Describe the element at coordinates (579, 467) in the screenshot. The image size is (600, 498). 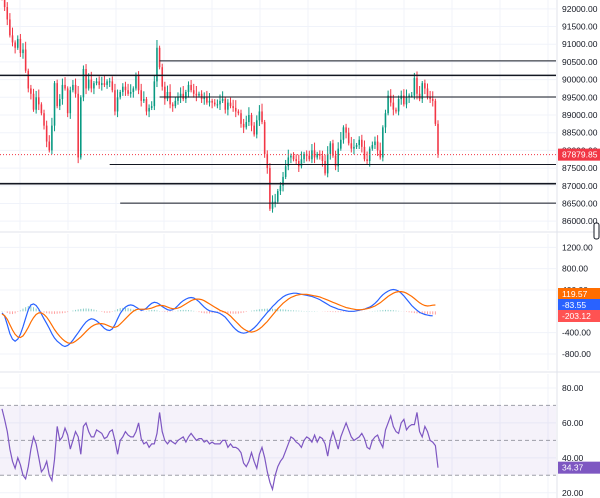
I see `rsi-value-badge: 34.37` at that location.